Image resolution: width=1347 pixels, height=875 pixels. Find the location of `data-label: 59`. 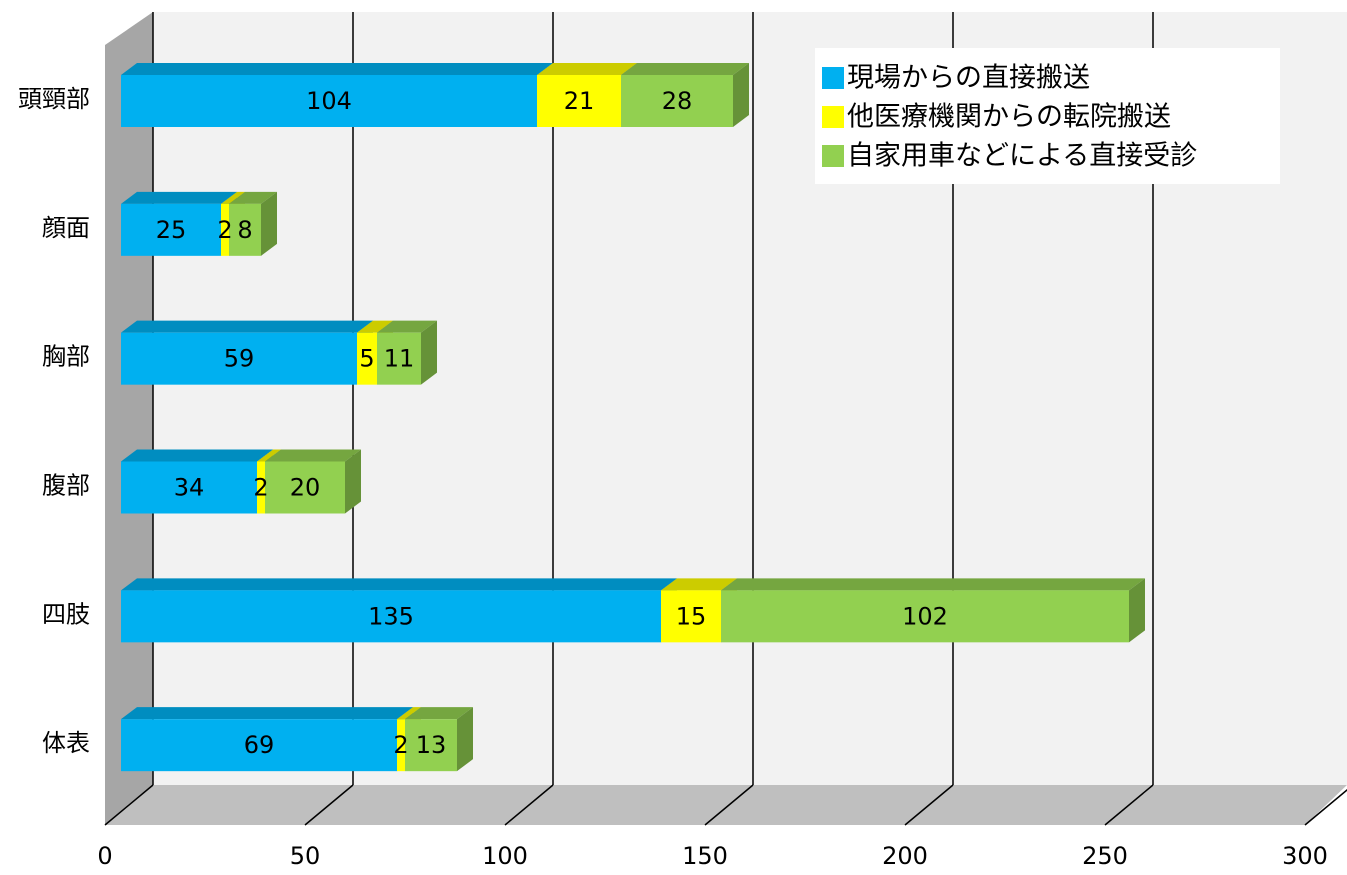

data-label: 59 is located at coordinates (239, 359).